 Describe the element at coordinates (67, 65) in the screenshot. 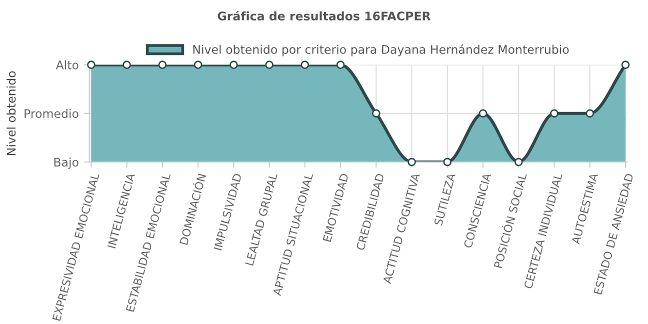

I see `category-label: Alto` at that location.